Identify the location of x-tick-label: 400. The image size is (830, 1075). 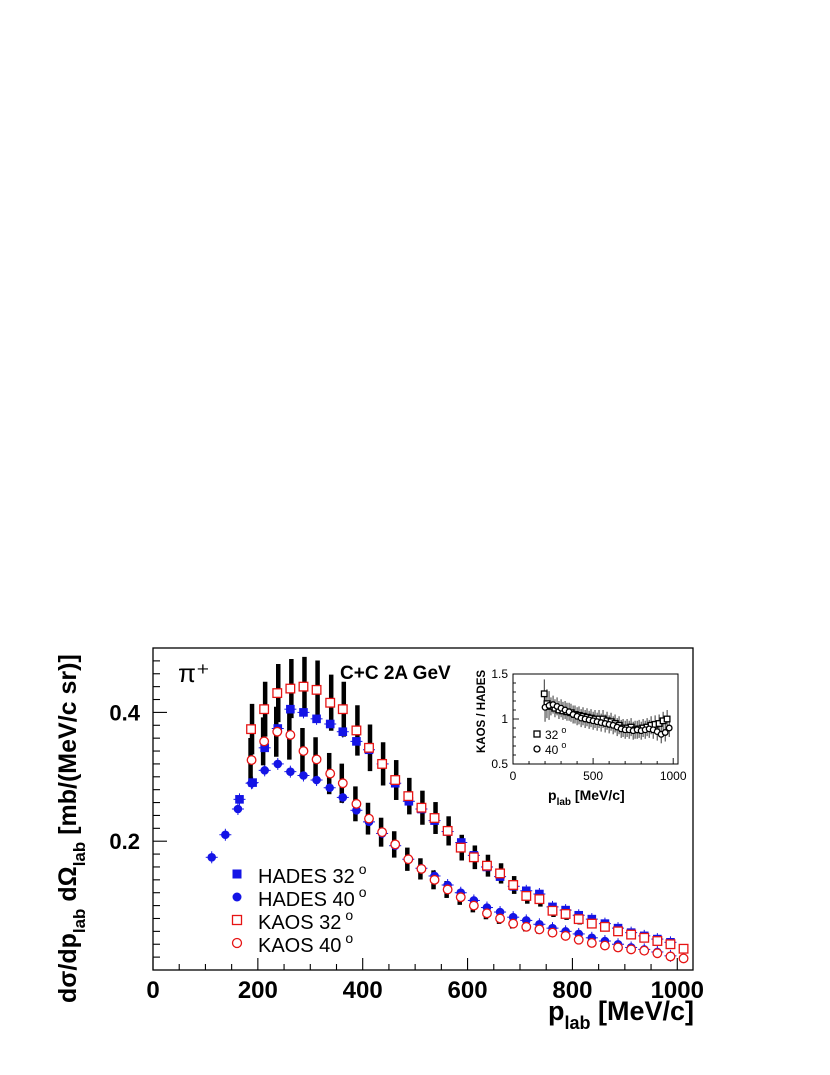
(363, 990).